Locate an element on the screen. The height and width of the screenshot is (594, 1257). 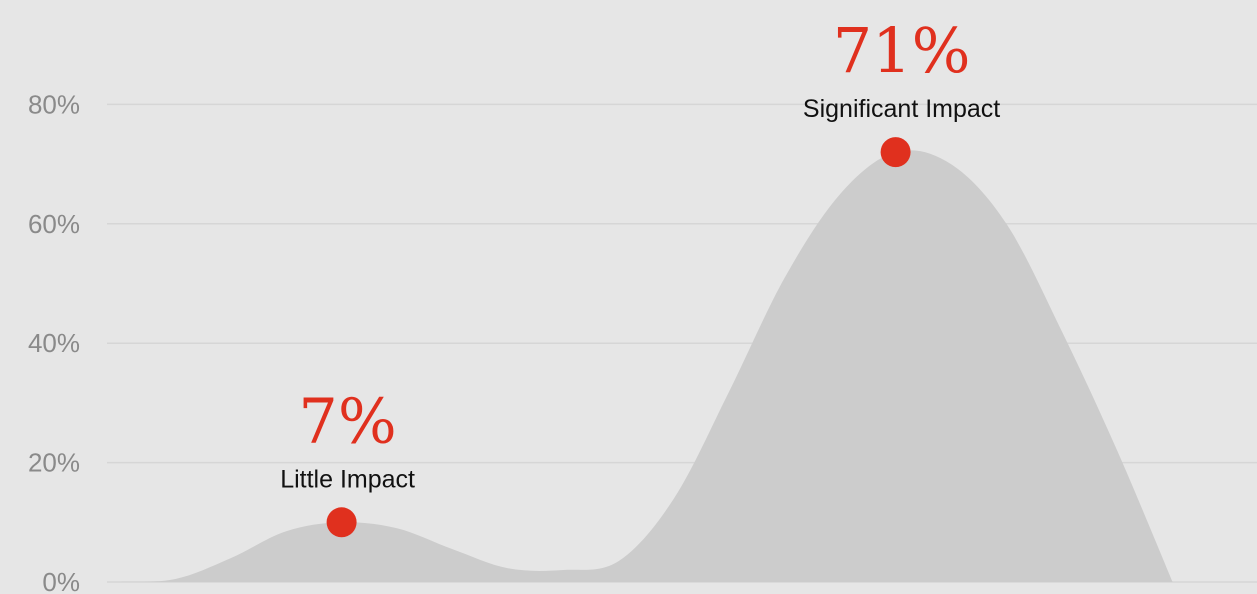
y-tick-label: 40% is located at coordinates (54, 343).